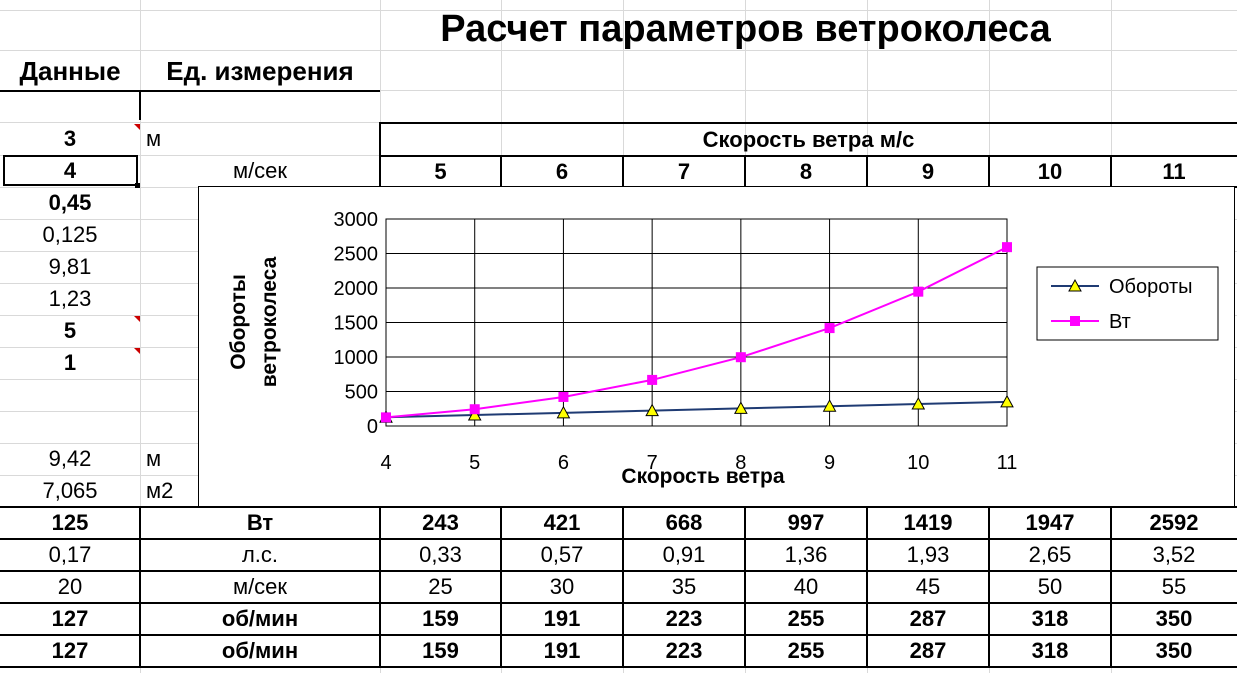  Describe the element at coordinates (440, 522) in the screenshot. I see `table-cell: 243` at that location.